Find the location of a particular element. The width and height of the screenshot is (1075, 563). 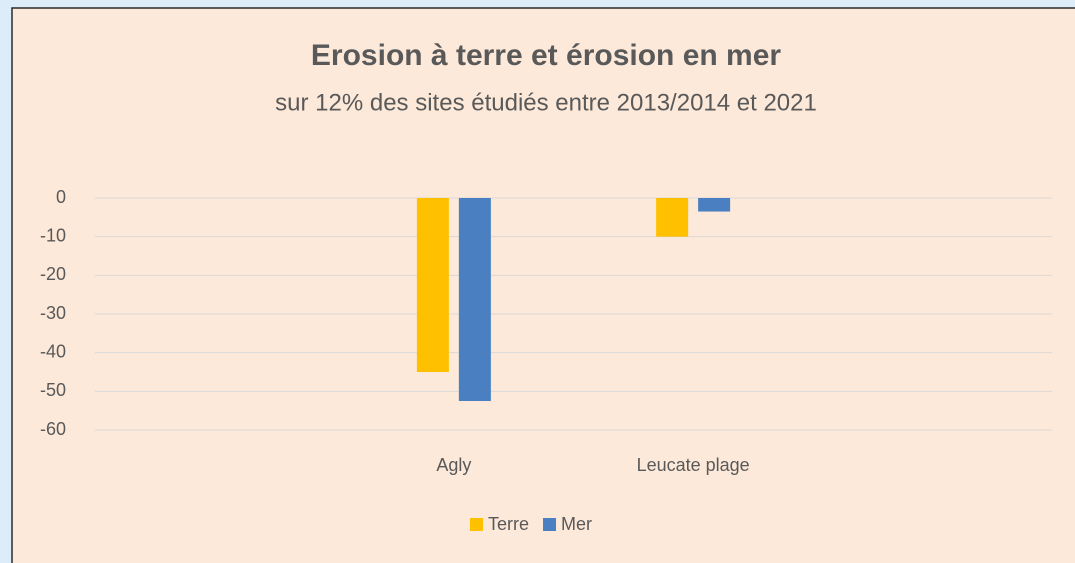

y-tick-label: -50 is located at coordinates (53, 390).